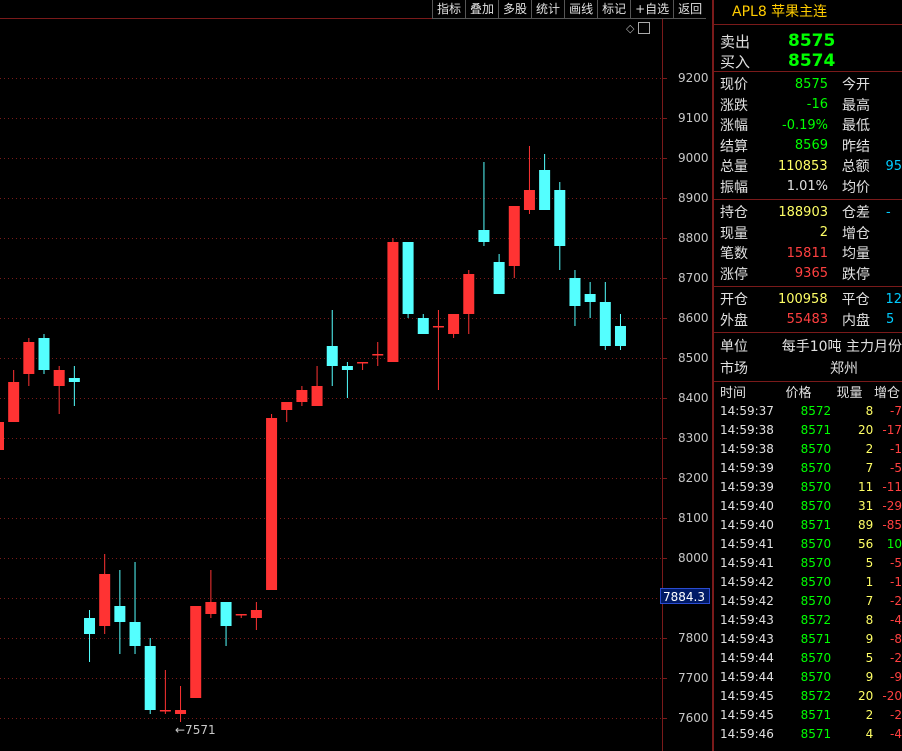 This screenshot has width=902, height=751. What do you see at coordinates (856, 187) in the screenshot?
I see `quote-label: 均价` at bounding box center [856, 187].